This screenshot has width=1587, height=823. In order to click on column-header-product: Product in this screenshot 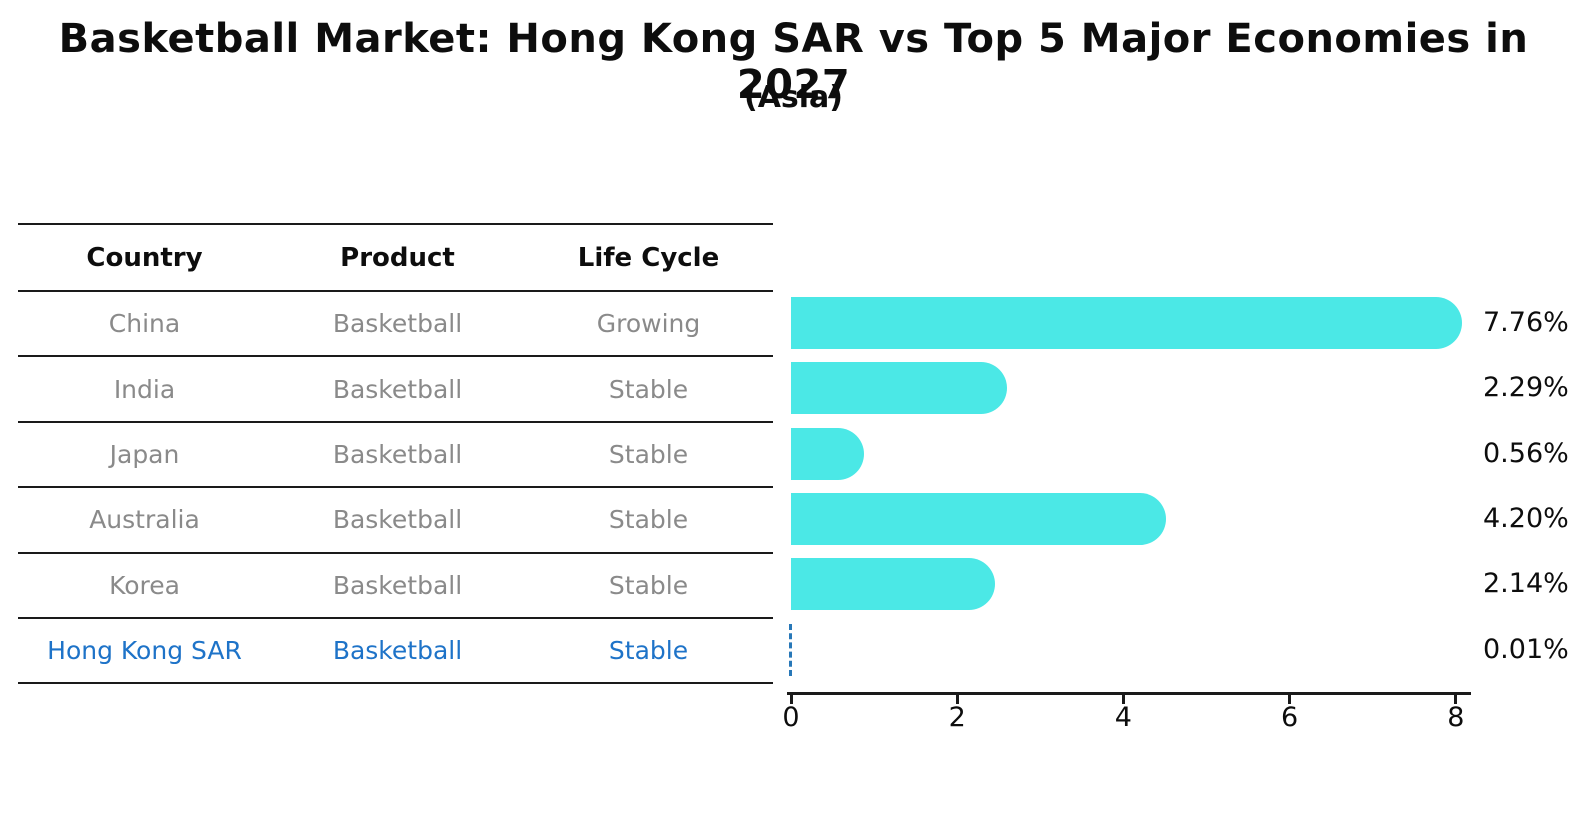, I will do `click(397, 257)`.